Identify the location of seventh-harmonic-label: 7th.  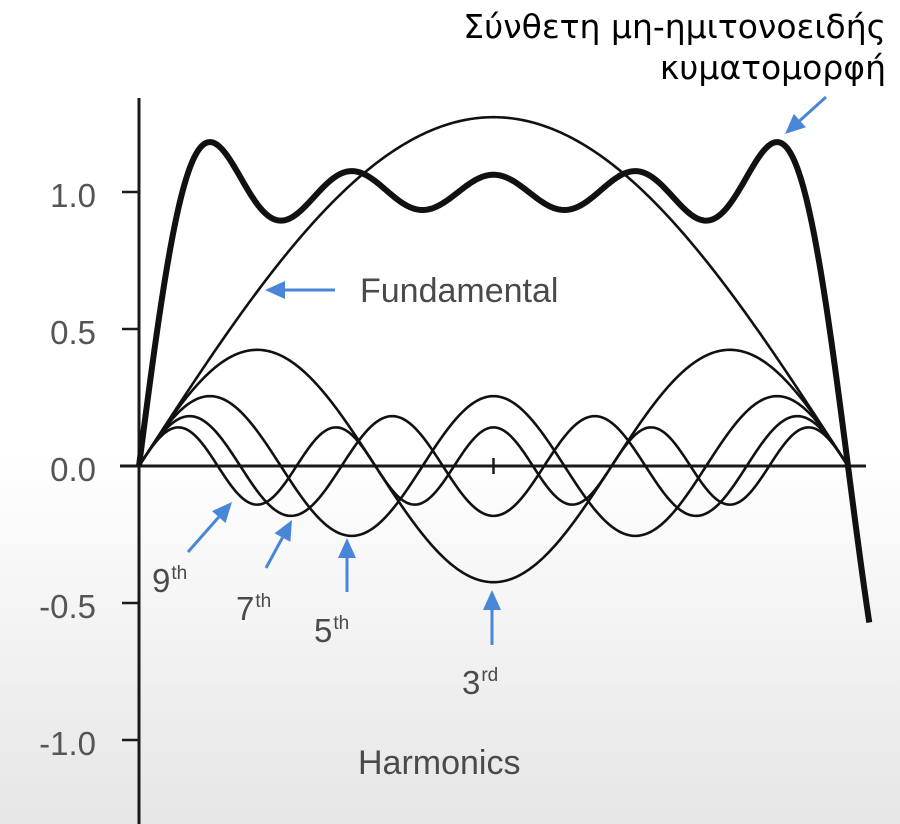
(254, 608).